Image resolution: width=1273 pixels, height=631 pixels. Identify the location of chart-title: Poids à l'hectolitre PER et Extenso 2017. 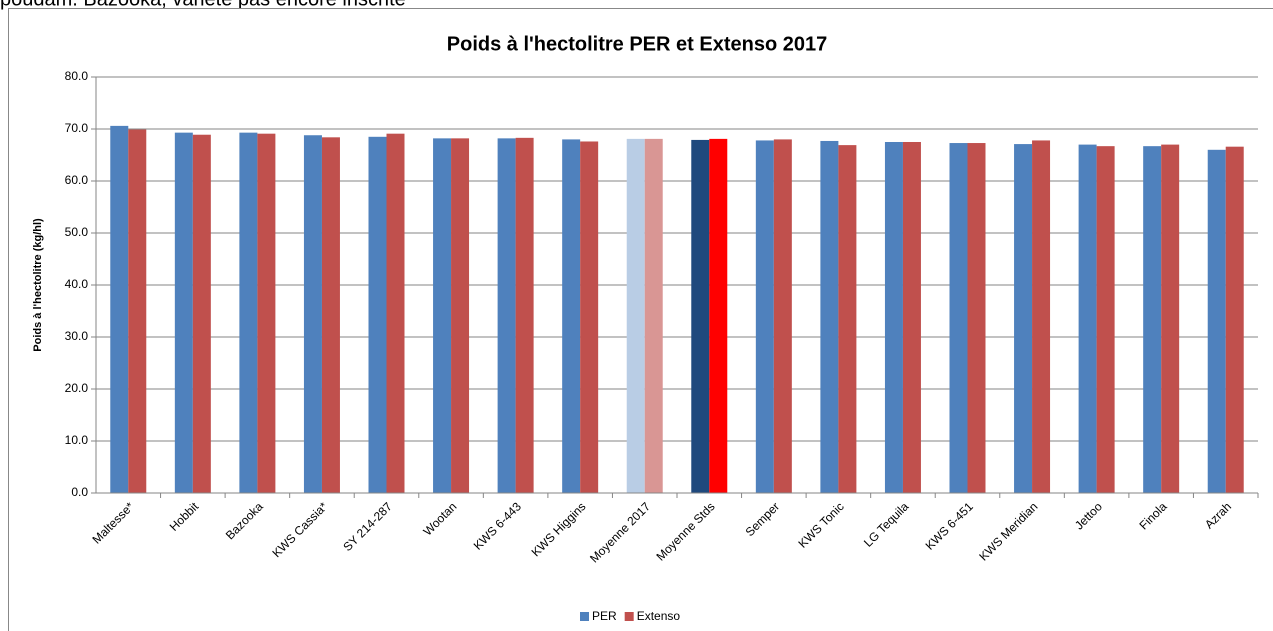
(637, 44).